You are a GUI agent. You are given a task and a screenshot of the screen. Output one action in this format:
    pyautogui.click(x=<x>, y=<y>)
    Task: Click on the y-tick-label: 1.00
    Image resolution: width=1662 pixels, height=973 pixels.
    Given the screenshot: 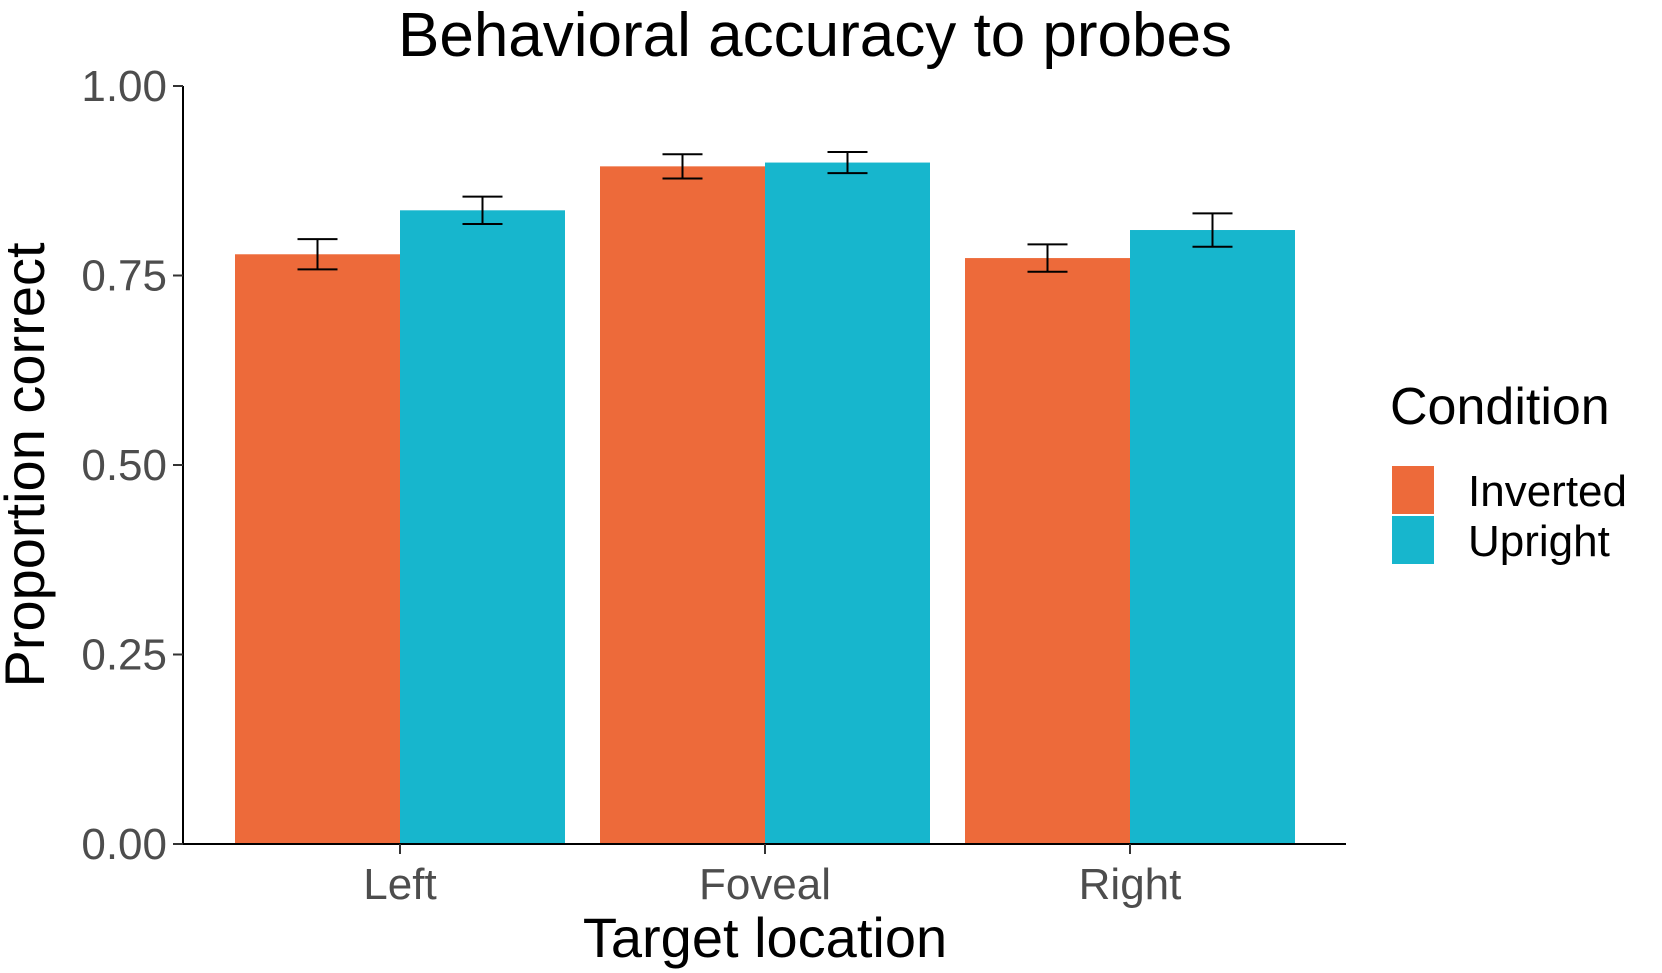 What is the action you would take?
    pyautogui.click(x=124, y=86)
    